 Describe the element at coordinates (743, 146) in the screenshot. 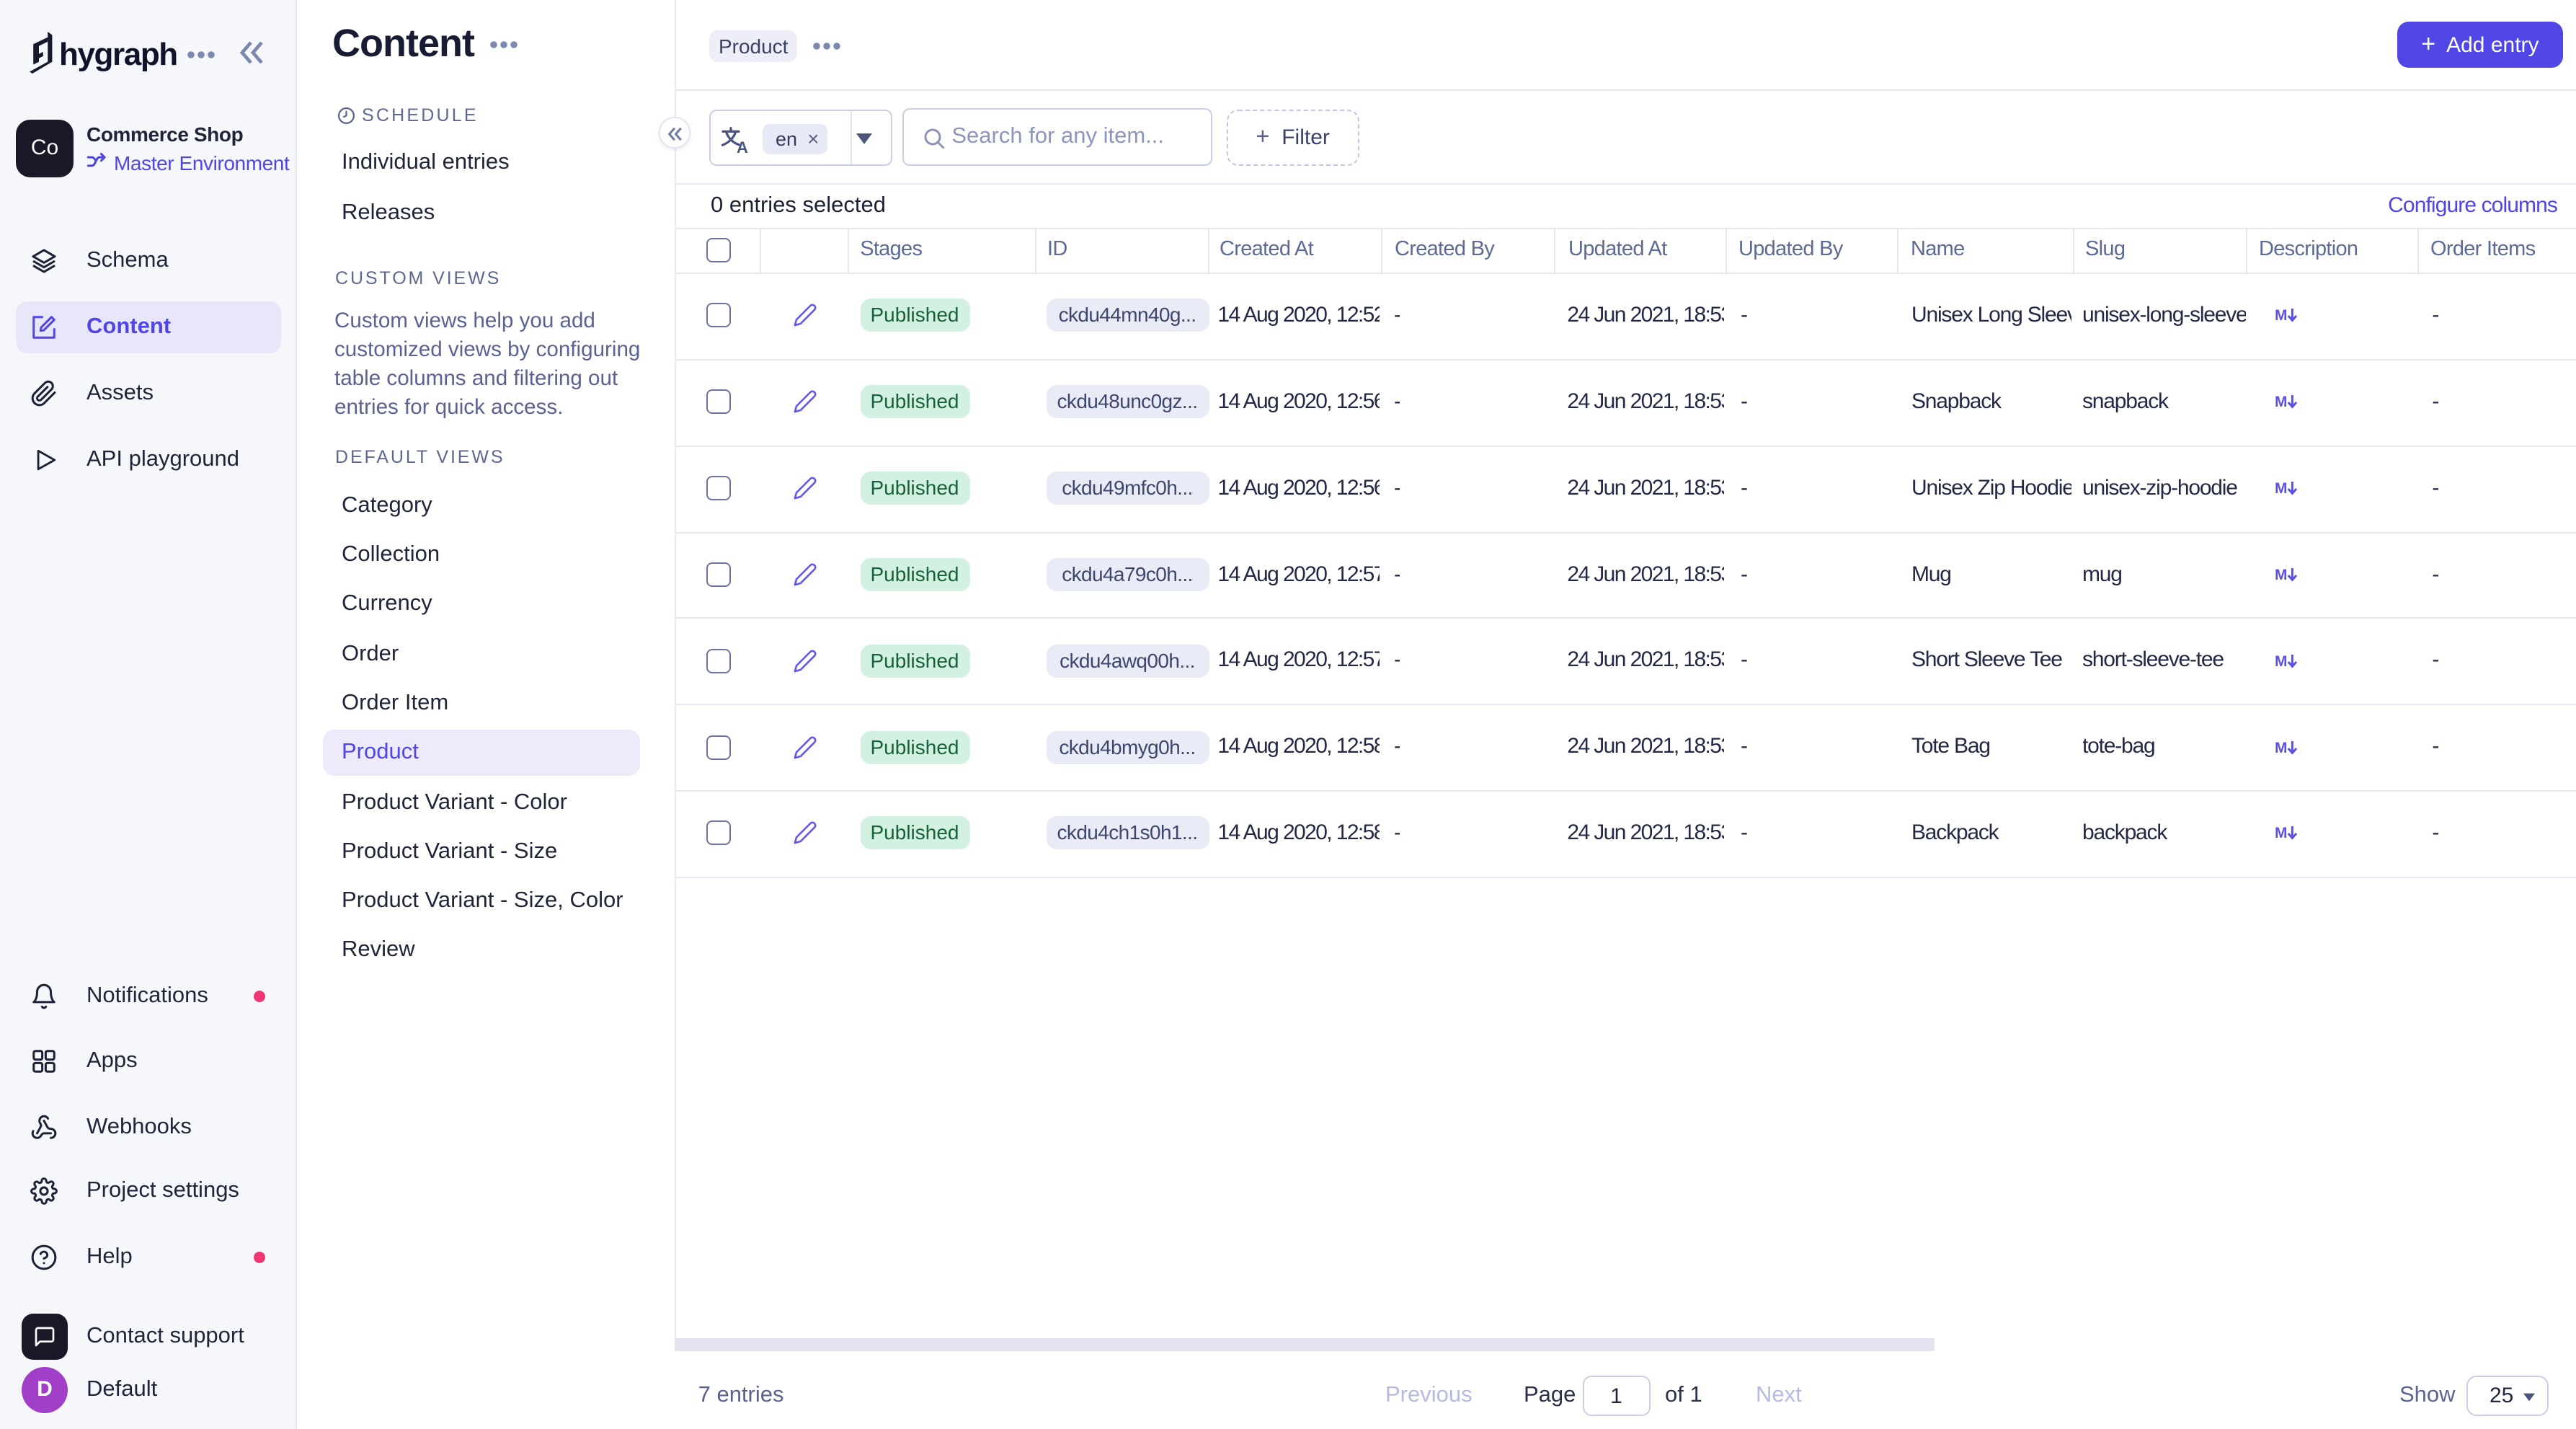

I see `svg-text: A` at that location.